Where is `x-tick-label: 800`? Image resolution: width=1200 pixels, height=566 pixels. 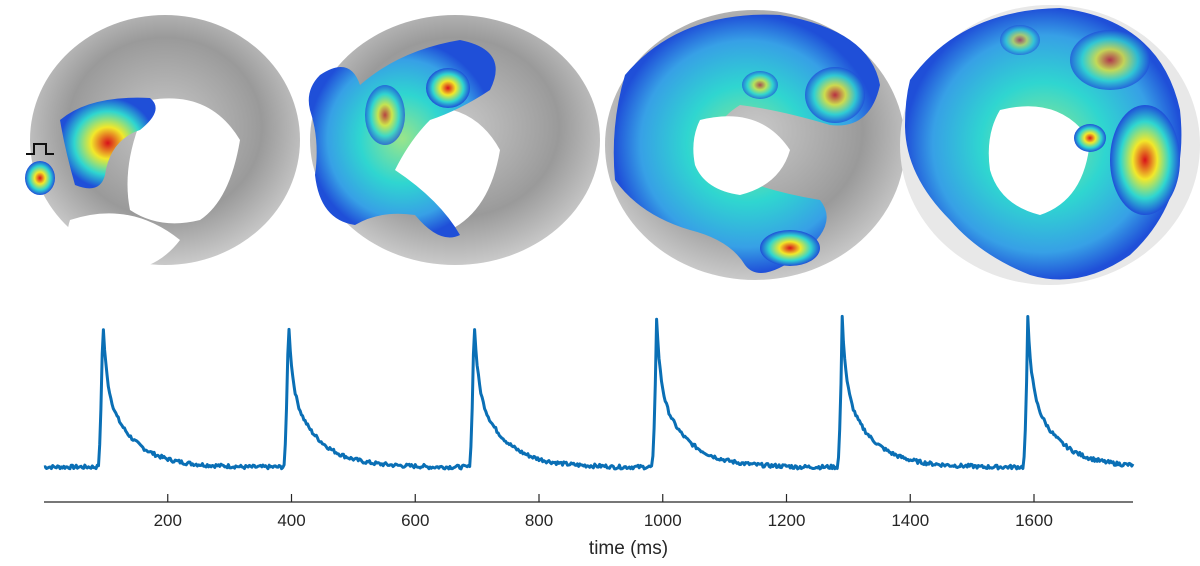 x-tick-label: 800 is located at coordinates (539, 520).